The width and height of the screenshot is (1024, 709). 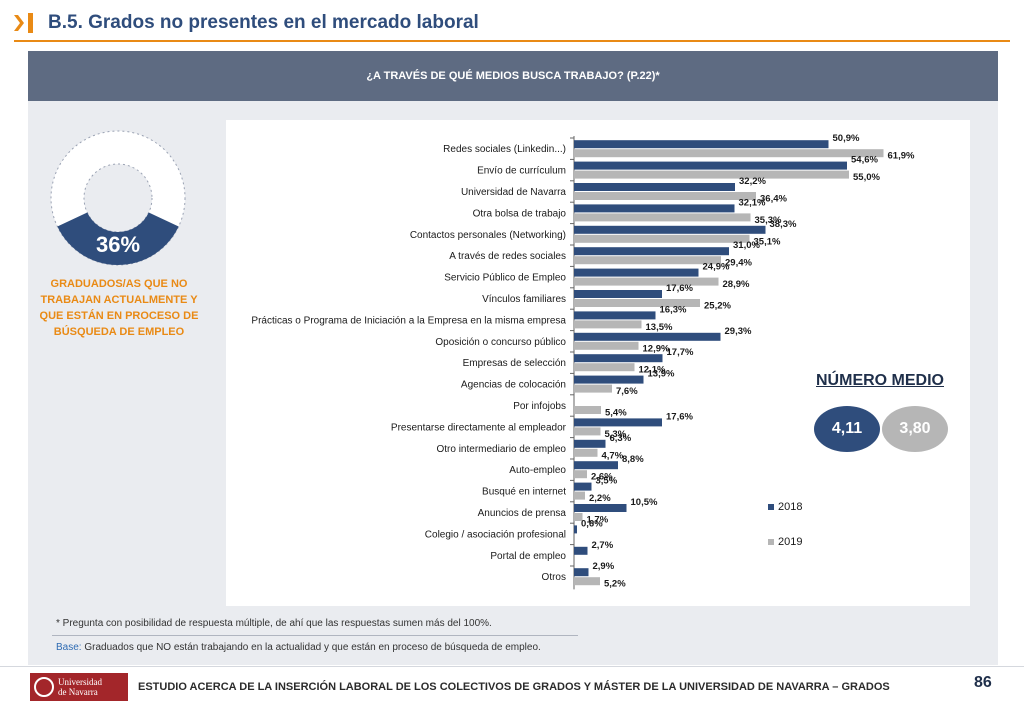 What do you see at coordinates (752, 202) in the screenshot?
I see `data-label-2018: 32,1%` at bounding box center [752, 202].